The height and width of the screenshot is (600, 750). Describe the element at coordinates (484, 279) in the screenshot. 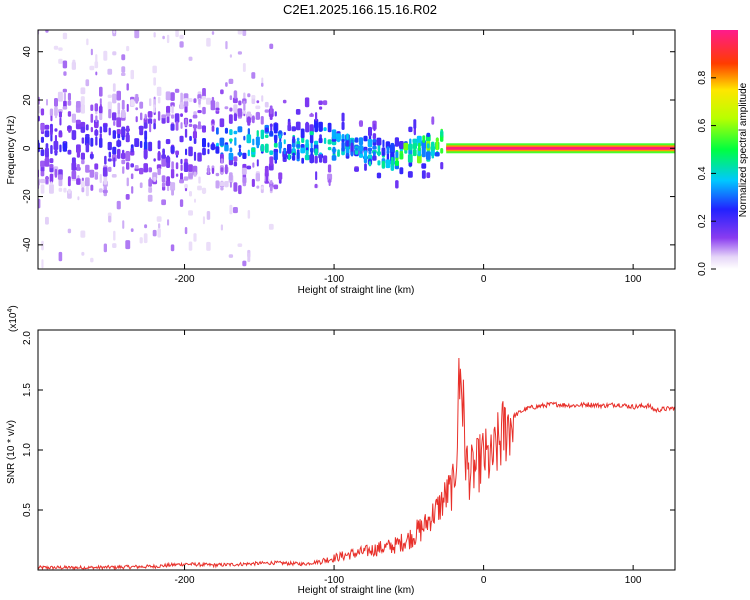

I see `spectrogram-x-tick-label: 0` at that location.